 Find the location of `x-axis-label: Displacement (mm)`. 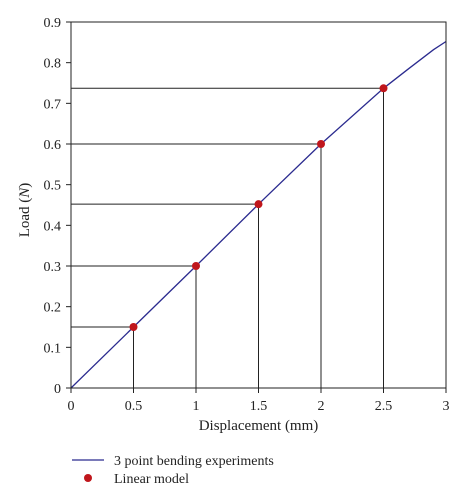

x-axis-label: Displacement (mm) is located at coordinates (259, 426).